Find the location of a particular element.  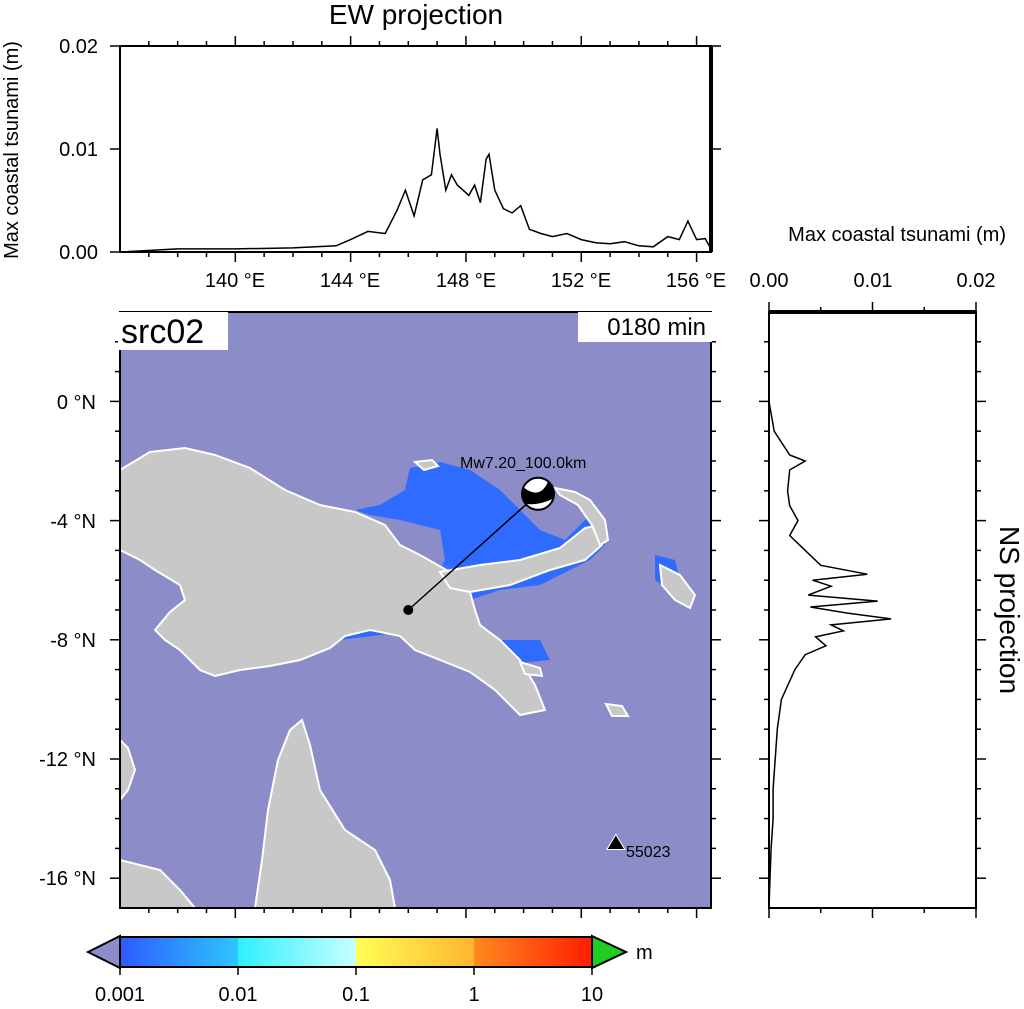

source-label: src02 is located at coordinates (162, 332).